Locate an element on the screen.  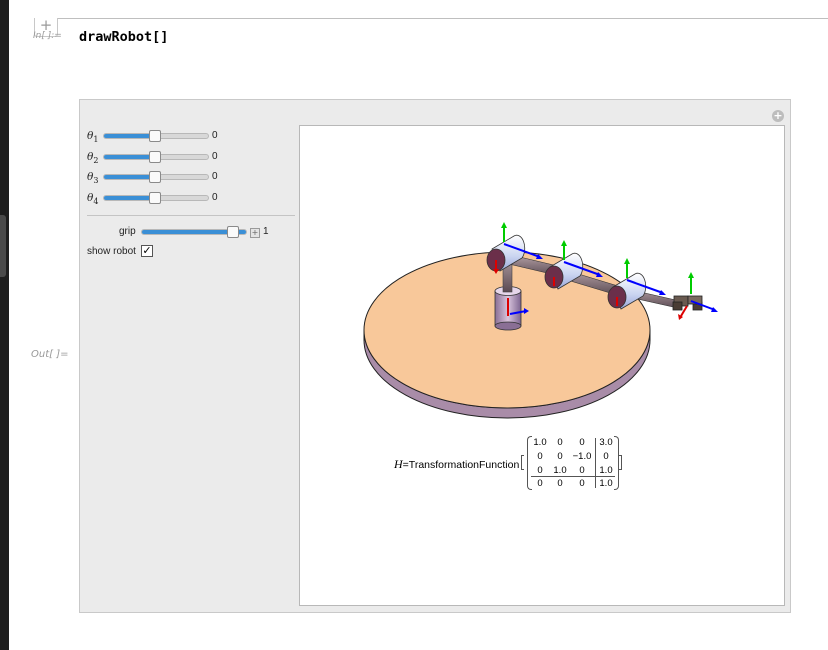
formula-variable: H is located at coordinates (398, 464).